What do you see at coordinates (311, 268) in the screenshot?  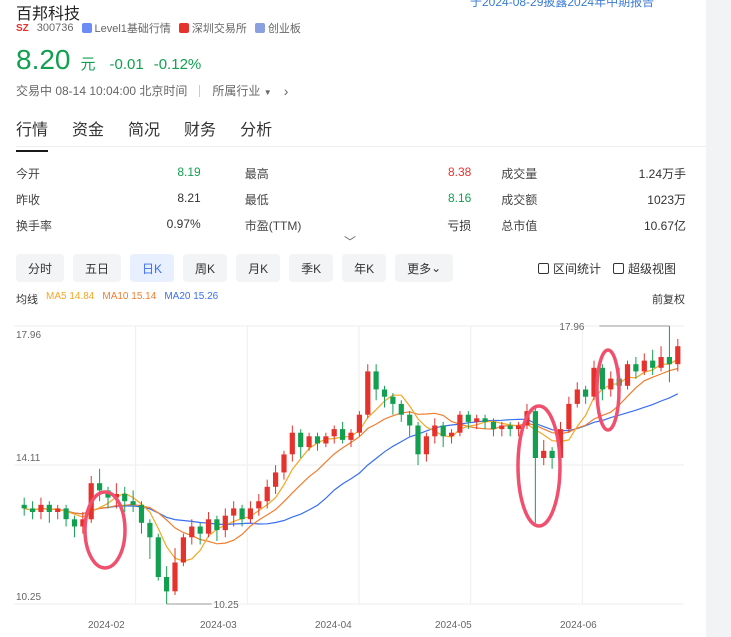 I see `period-button: 季K` at bounding box center [311, 268].